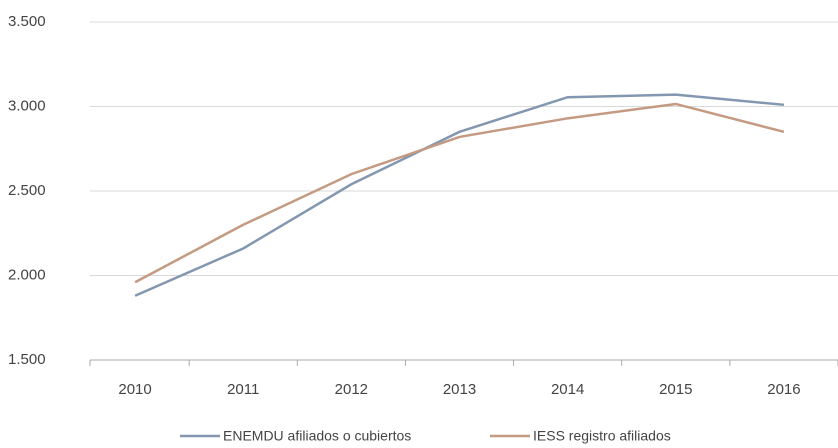  I want to click on legend-label: IESS registro afiliados, so click(602, 436).